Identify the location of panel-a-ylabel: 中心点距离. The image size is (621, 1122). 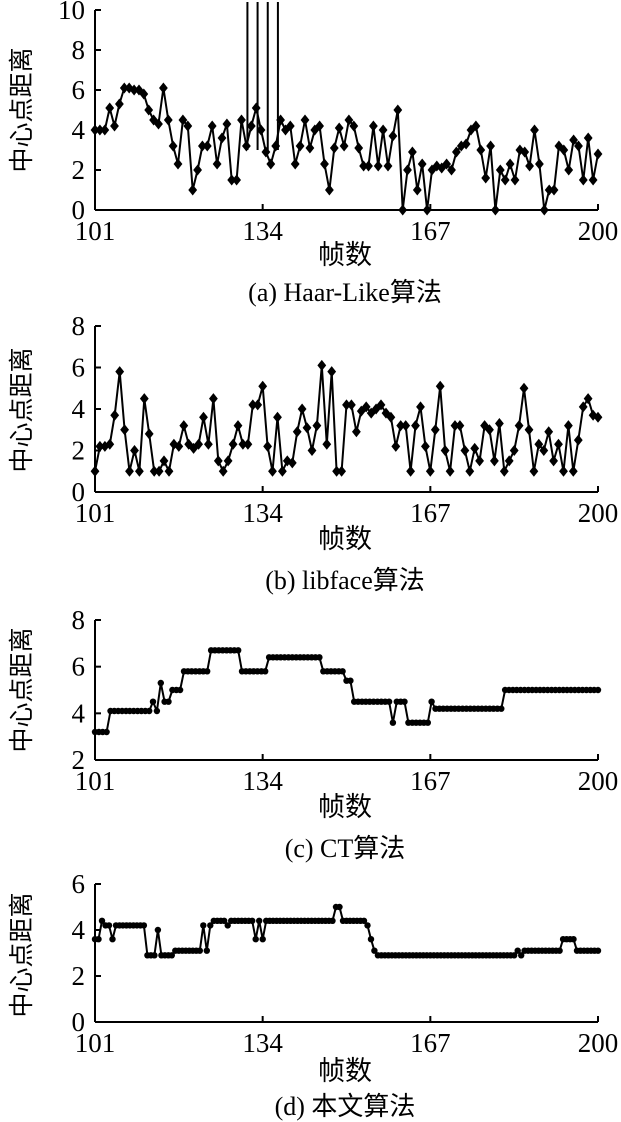
(21, 109).